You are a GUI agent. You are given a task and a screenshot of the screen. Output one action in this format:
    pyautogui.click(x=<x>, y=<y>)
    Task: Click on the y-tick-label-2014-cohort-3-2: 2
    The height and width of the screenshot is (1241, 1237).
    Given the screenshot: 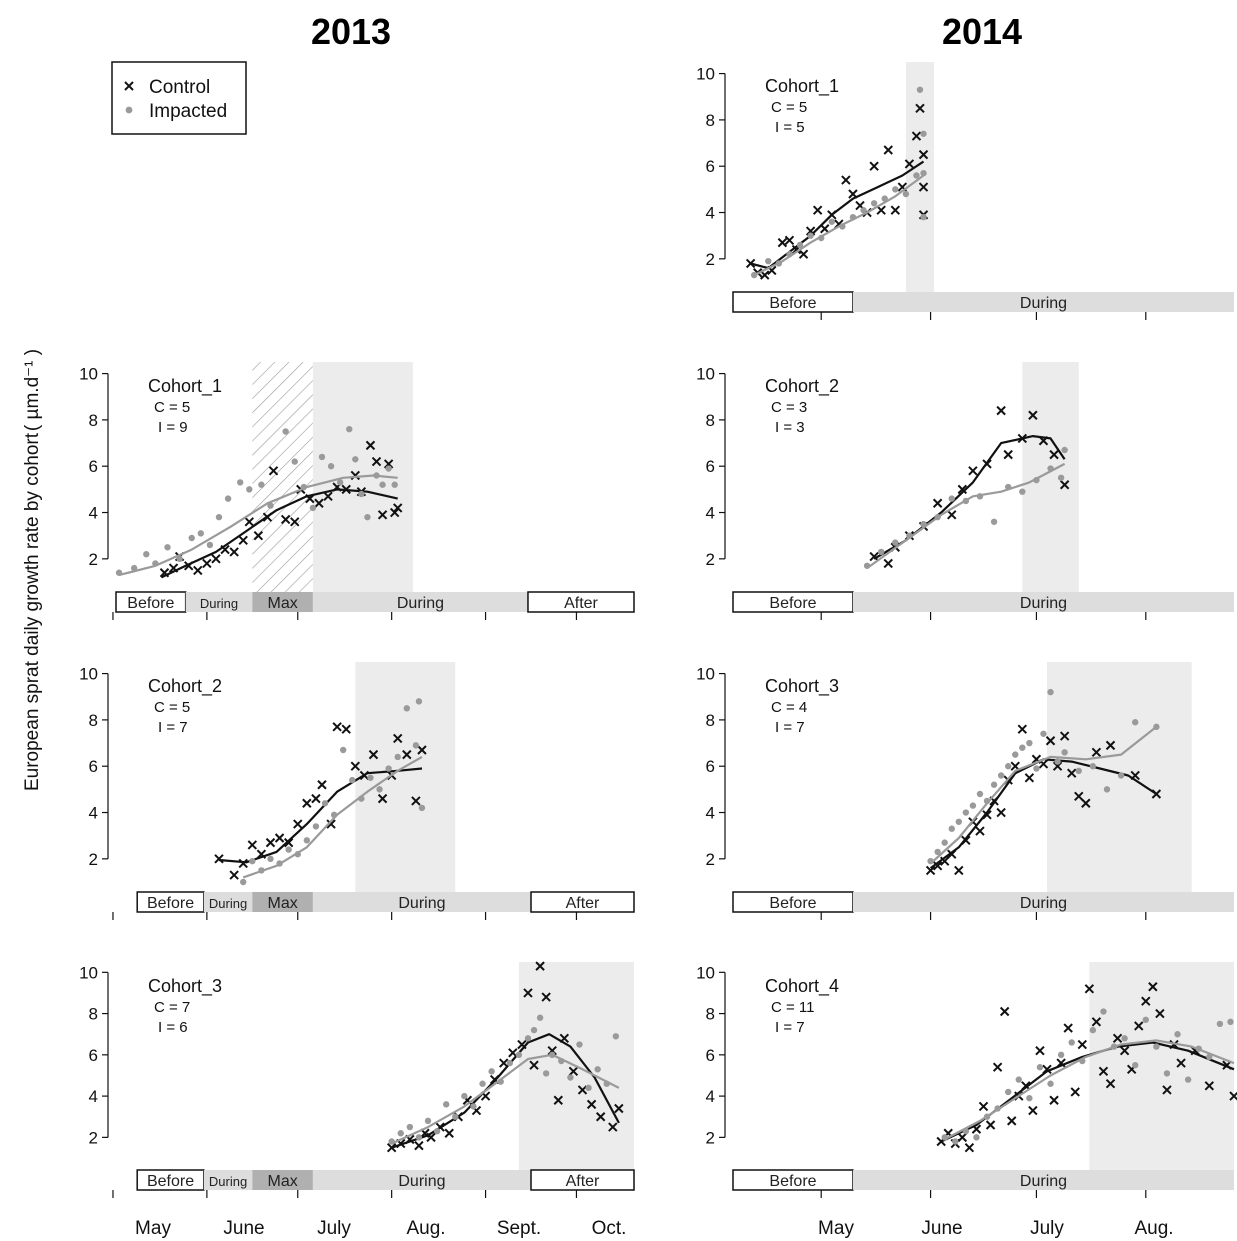 What is the action you would take?
    pyautogui.click(x=710, y=859)
    